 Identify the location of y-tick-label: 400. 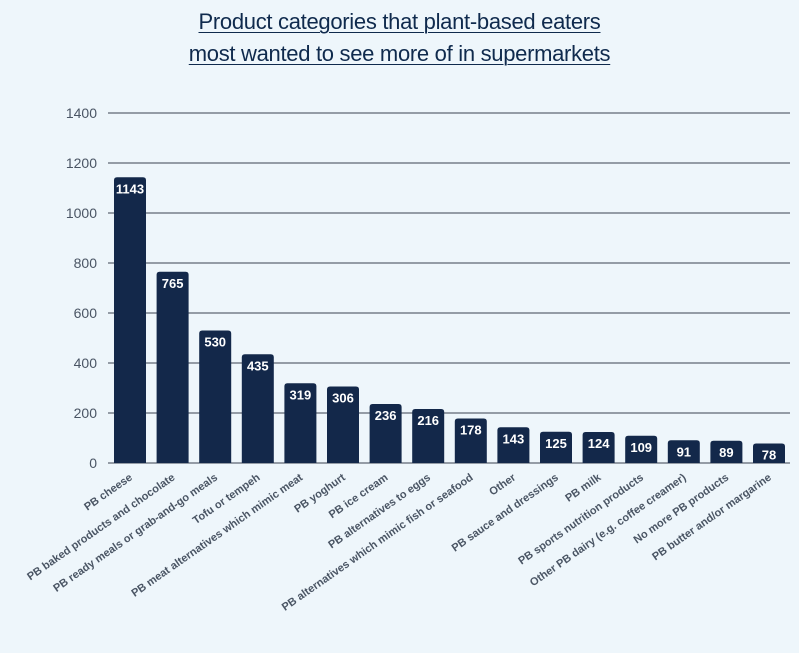
(86, 363).